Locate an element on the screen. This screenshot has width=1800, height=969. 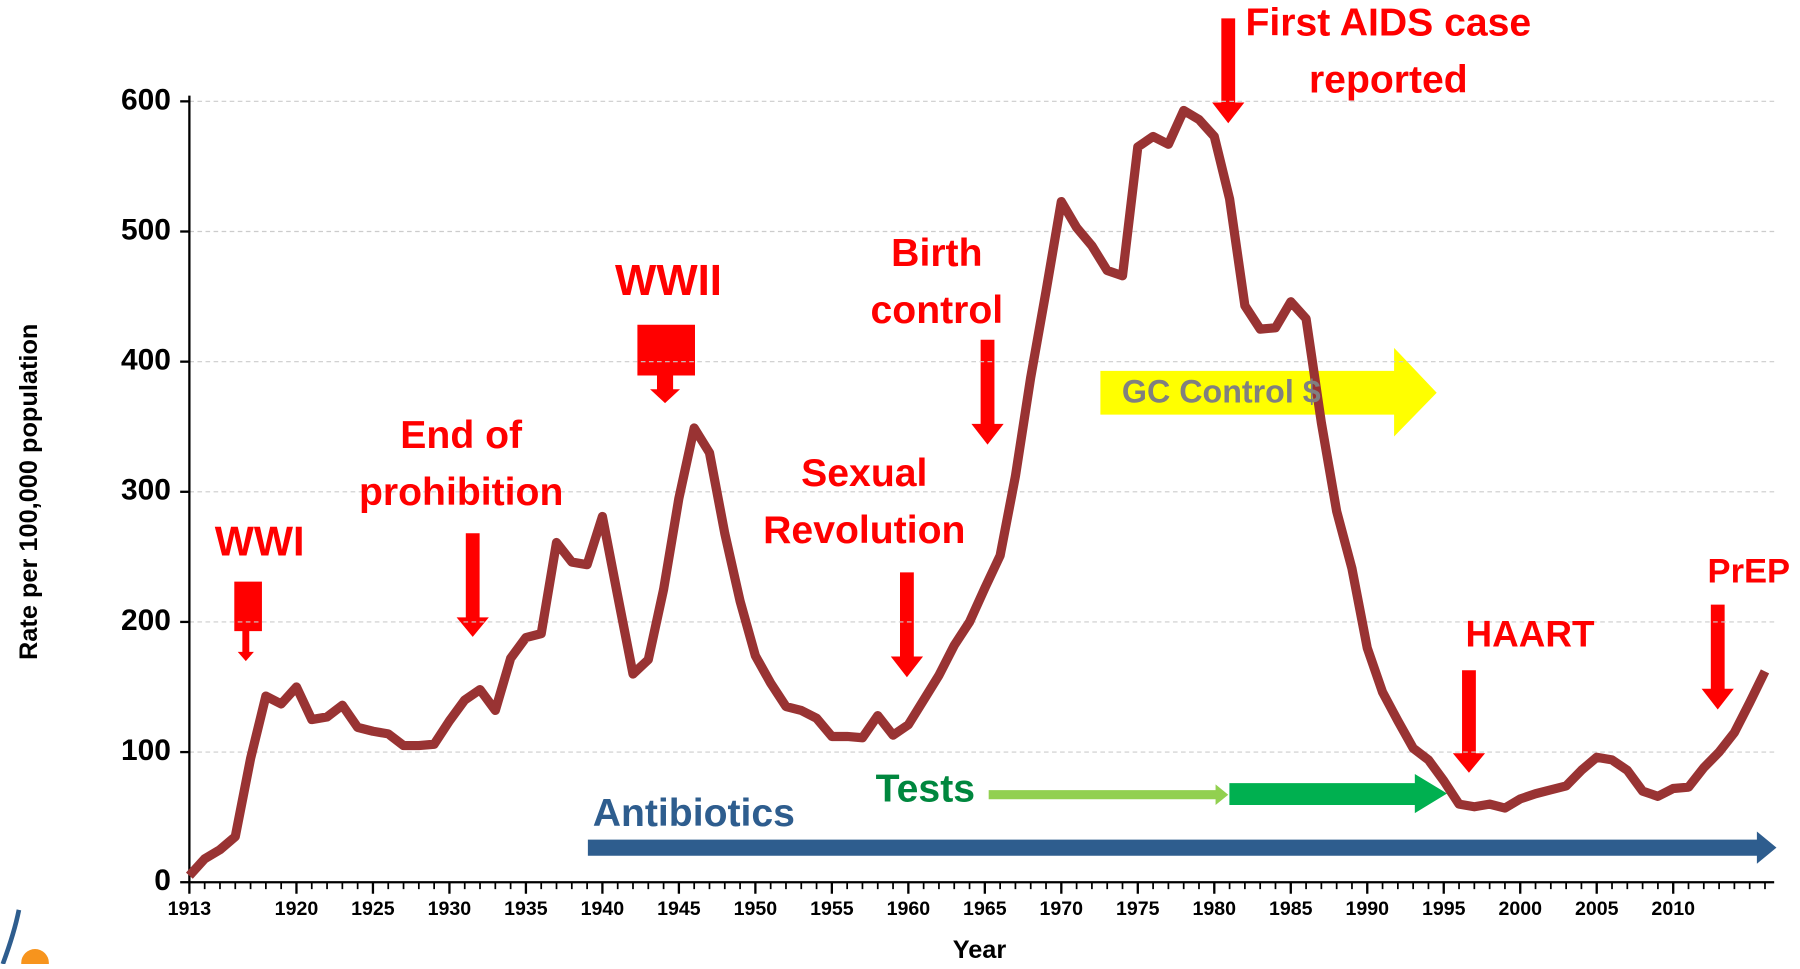
annotation: HAART is located at coordinates (1530, 634).